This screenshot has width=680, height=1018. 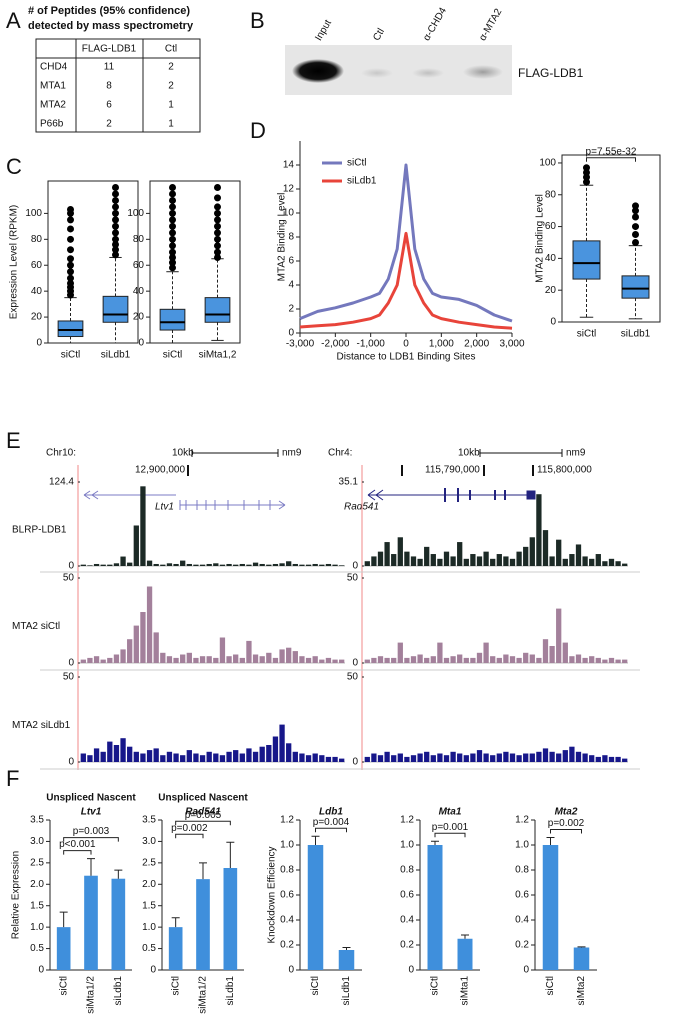 I want to click on x-tick-label: -1,000, so click(x=370, y=344).